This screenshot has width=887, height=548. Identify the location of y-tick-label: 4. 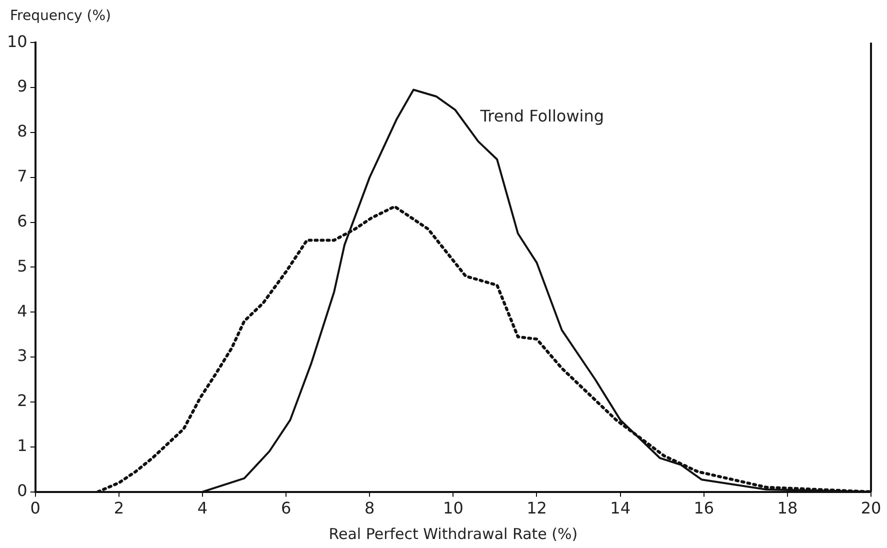
(22, 310).